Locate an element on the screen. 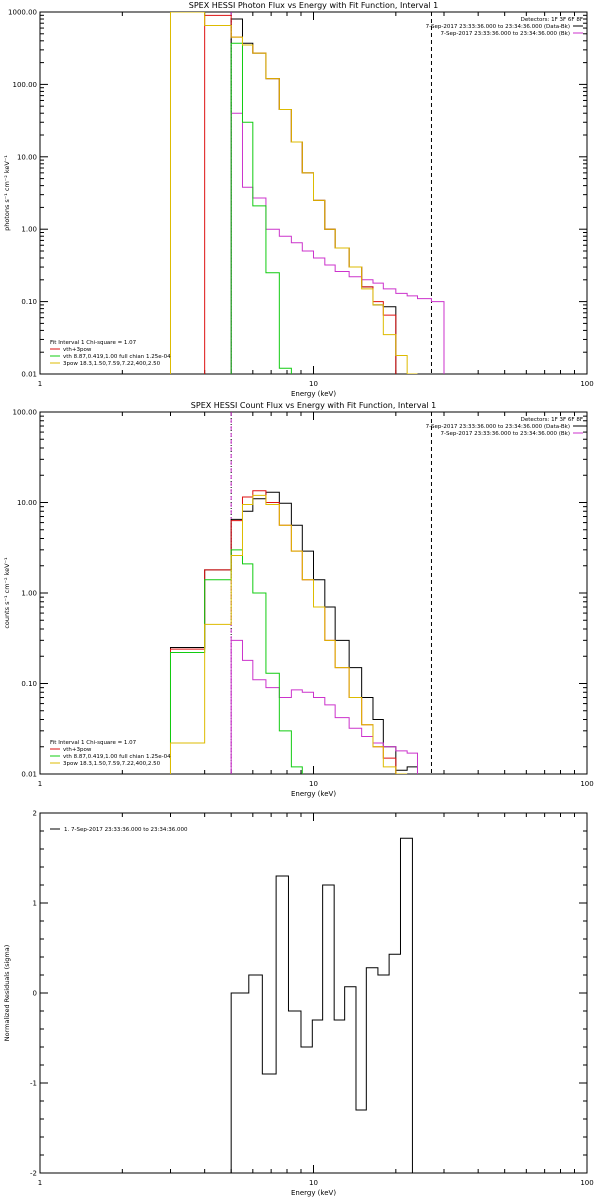 Image resolution: width=600 pixels, height=1200 pixels. y-tick-label: 1 is located at coordinates (35, 904).